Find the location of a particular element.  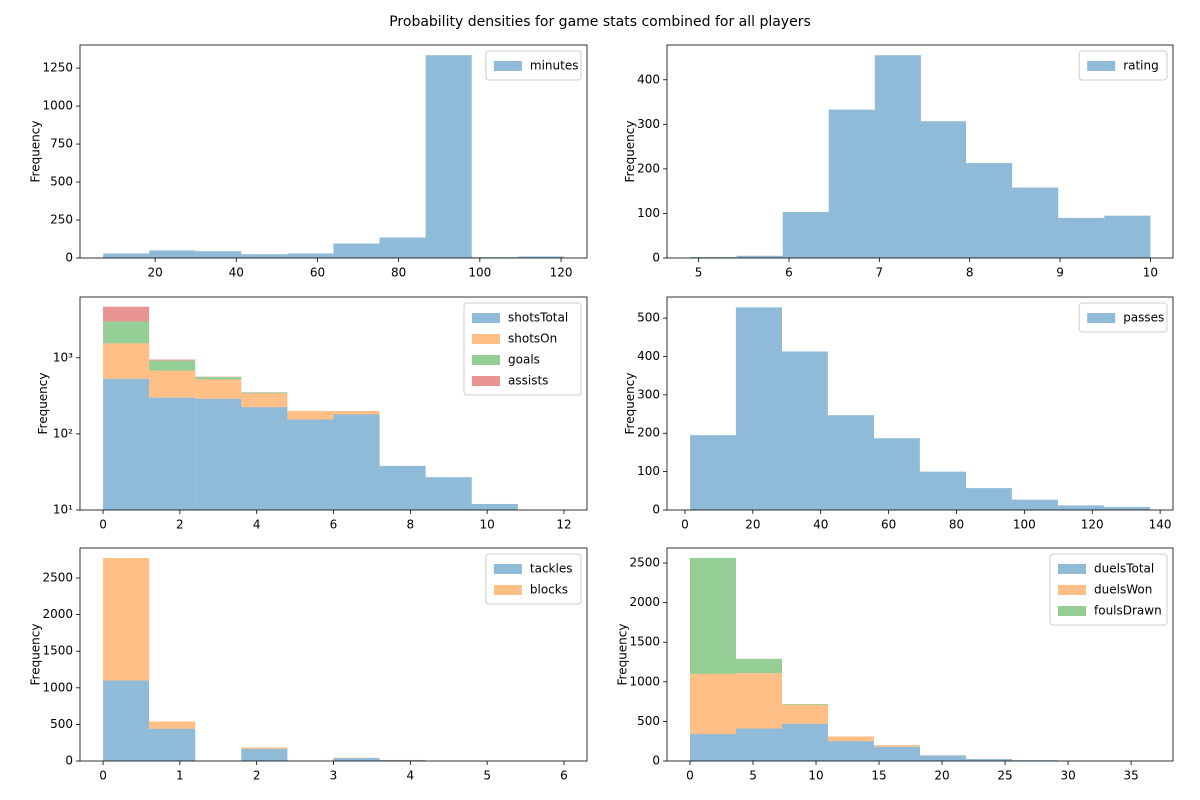

plot-area is located at coordinates (310, 408).